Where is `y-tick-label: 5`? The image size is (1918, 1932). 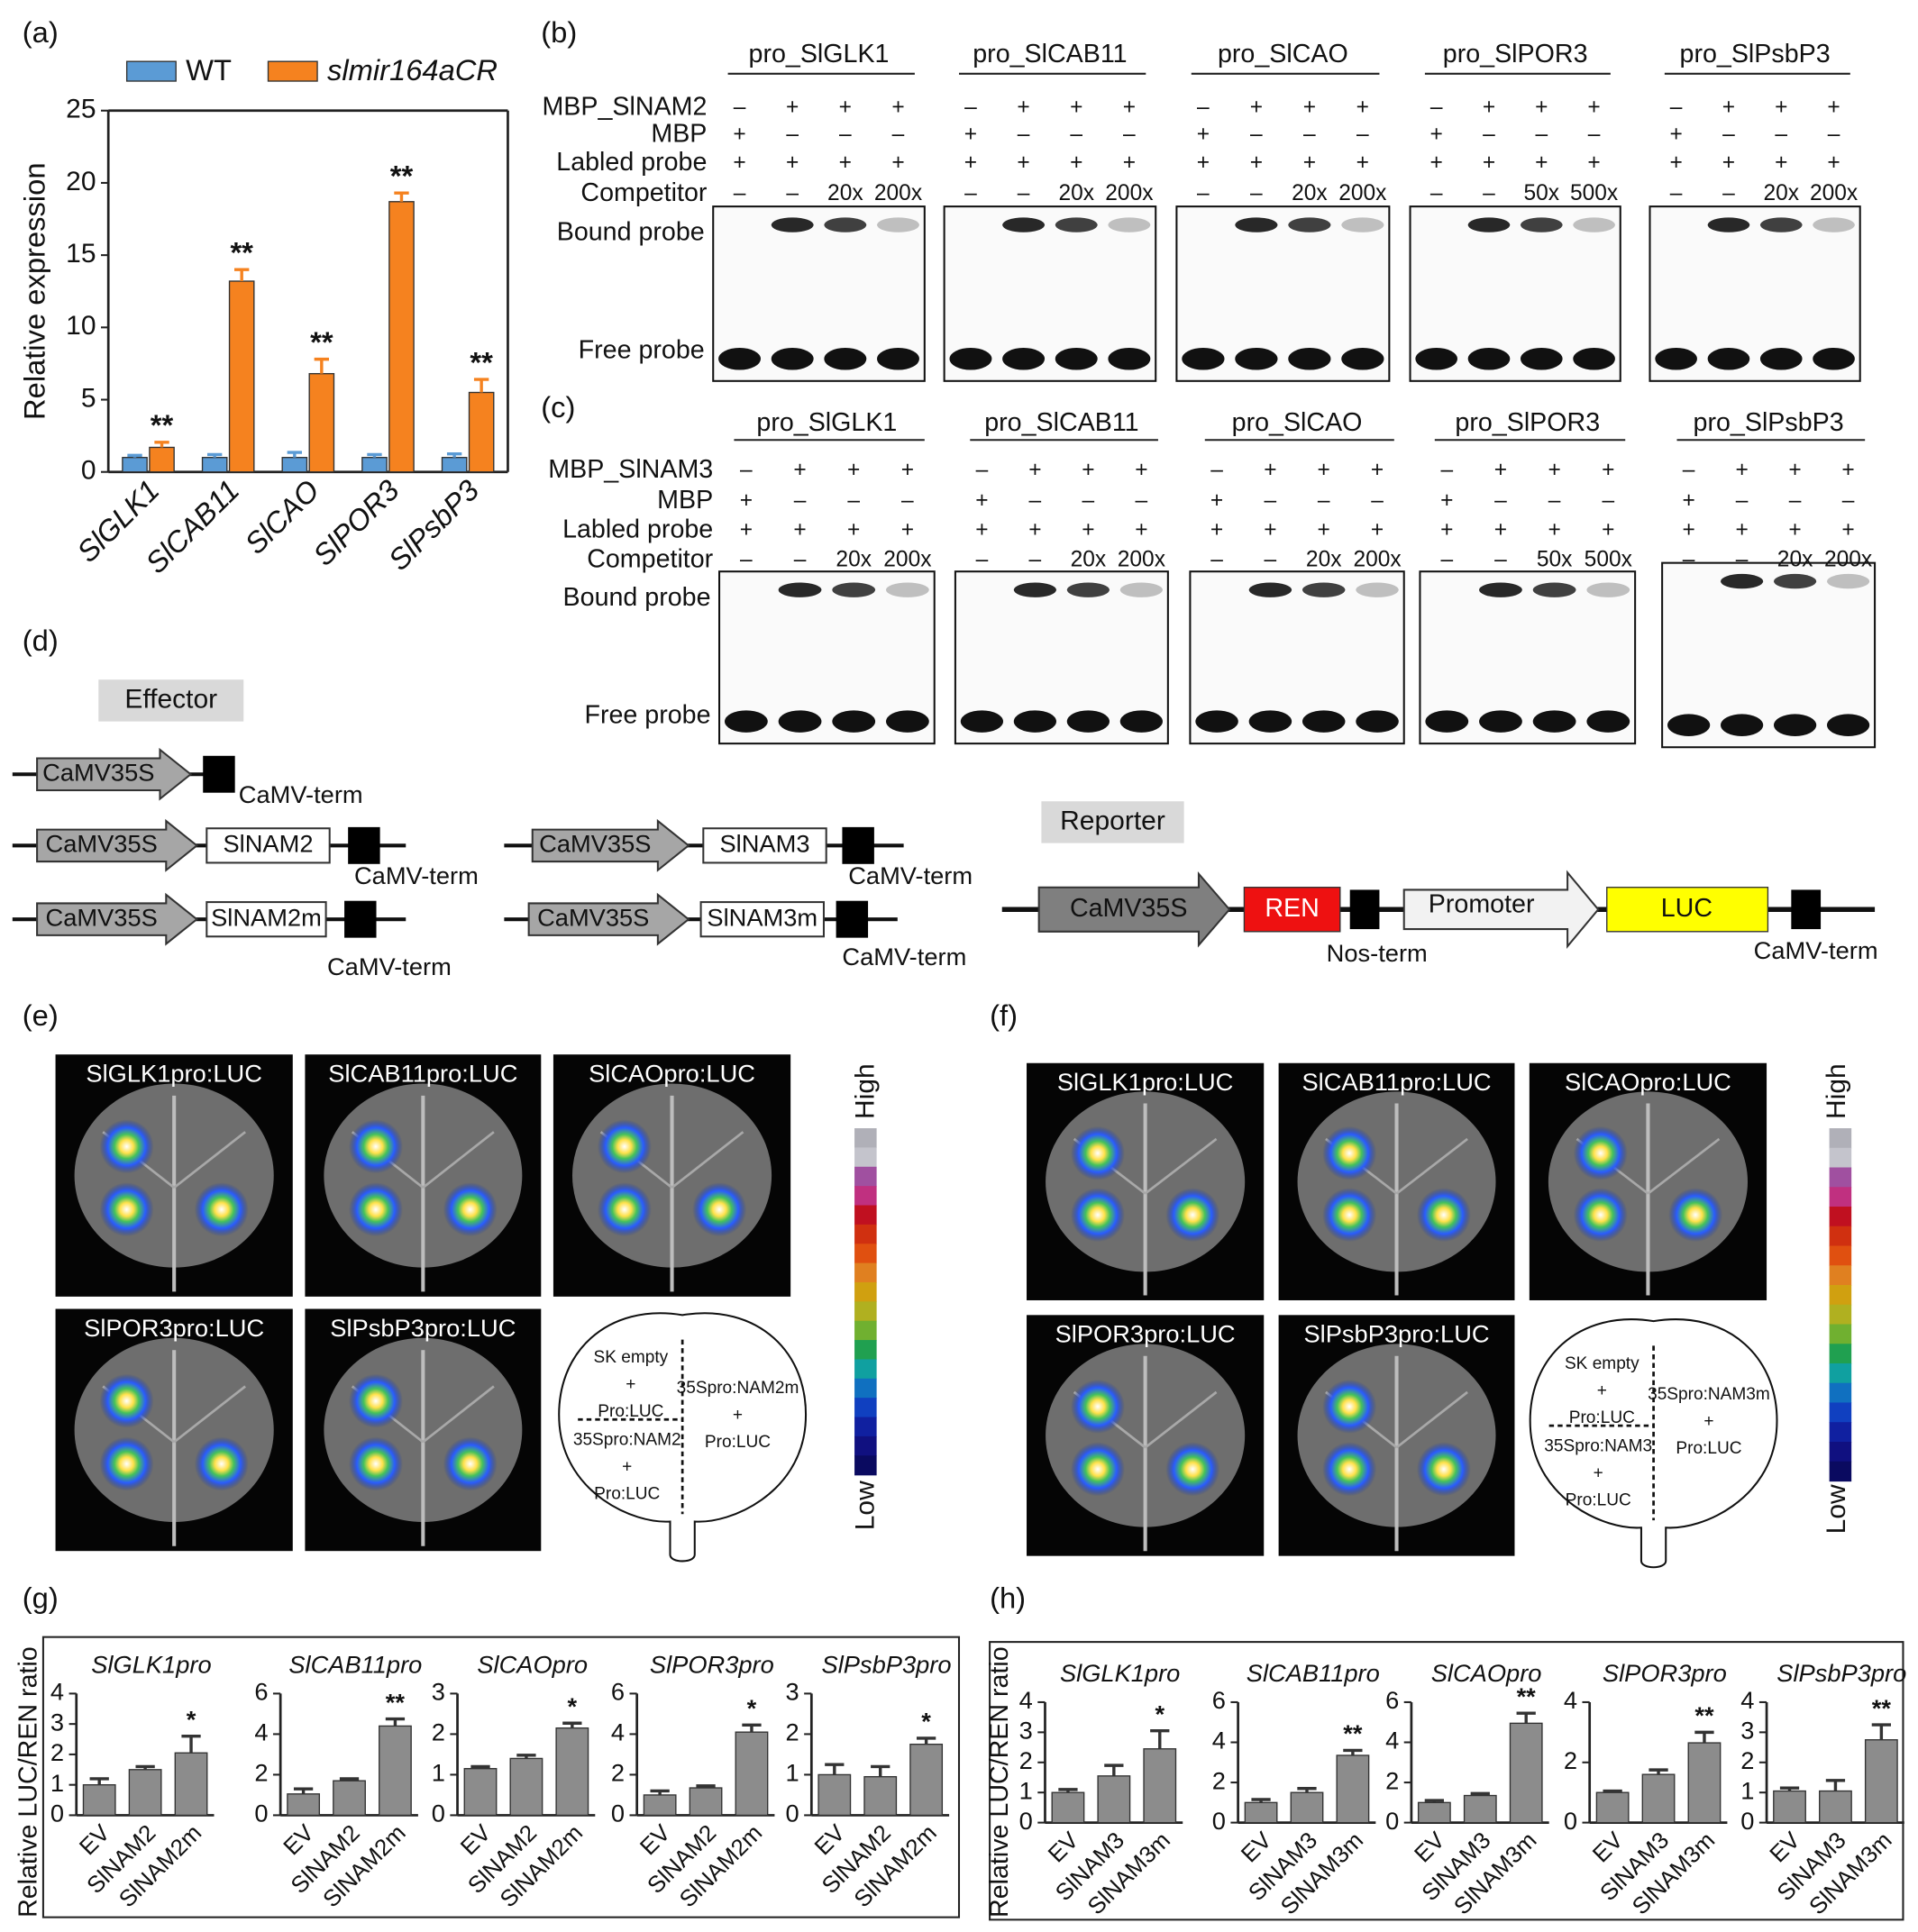
y-tick-label: 5 is located at coordinates (88, 398).